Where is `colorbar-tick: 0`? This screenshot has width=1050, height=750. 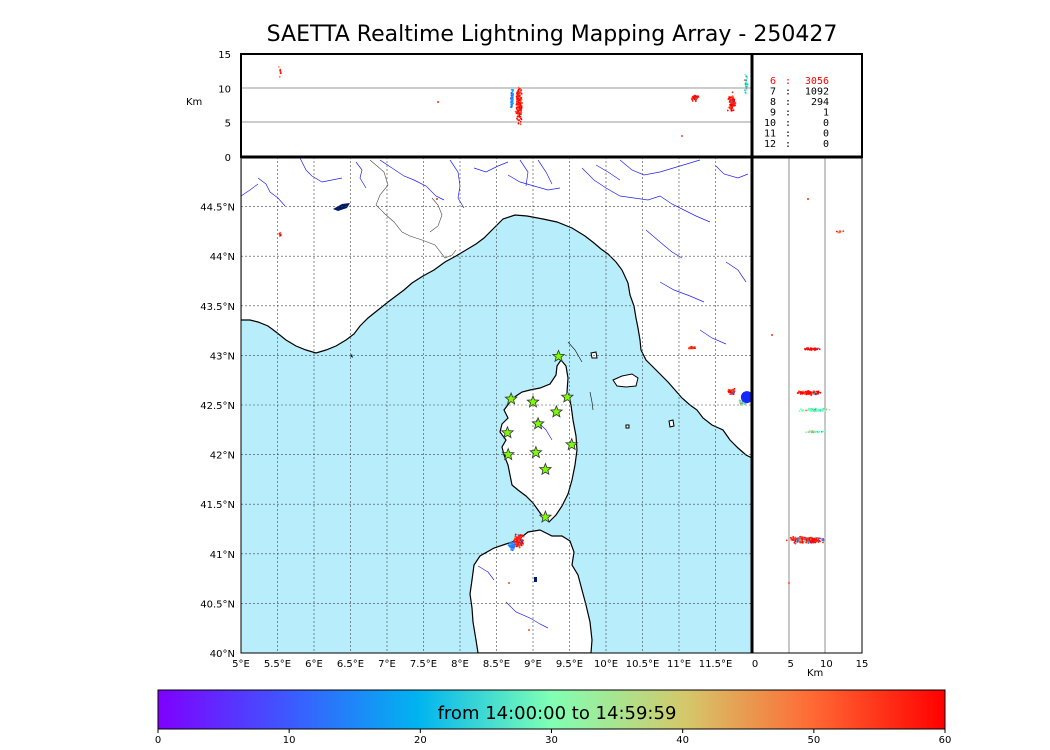
colorbar-tick: 0 is located at coordinates (158, 740).